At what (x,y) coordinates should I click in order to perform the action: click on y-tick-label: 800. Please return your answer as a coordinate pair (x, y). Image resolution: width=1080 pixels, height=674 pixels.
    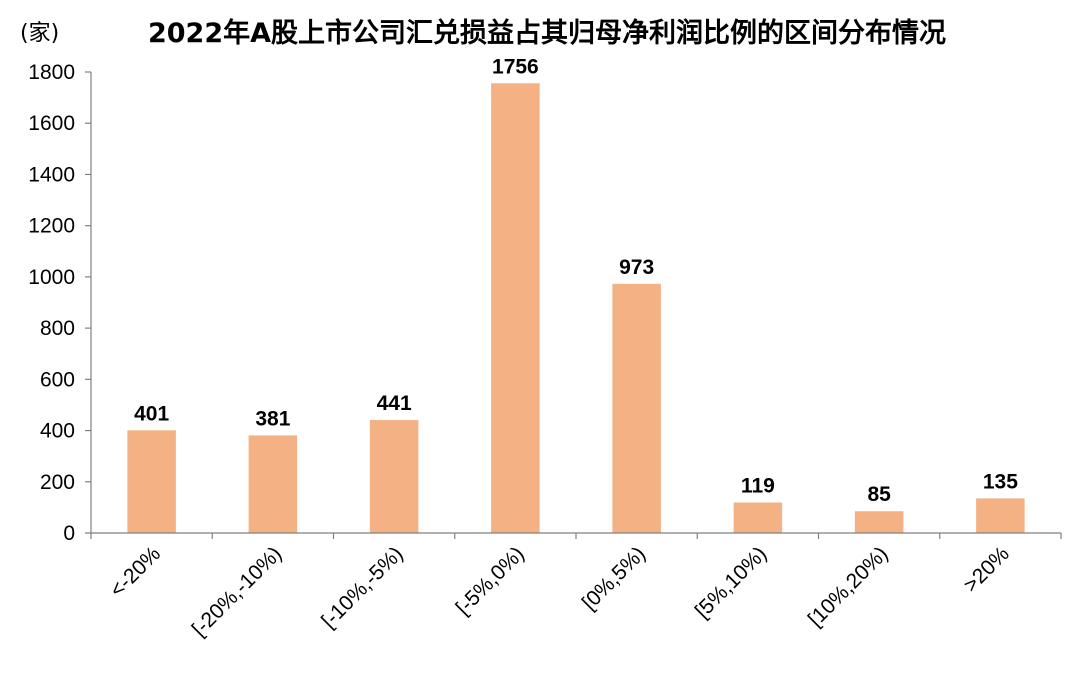
    Looking at the image, I should click on (57, 328).